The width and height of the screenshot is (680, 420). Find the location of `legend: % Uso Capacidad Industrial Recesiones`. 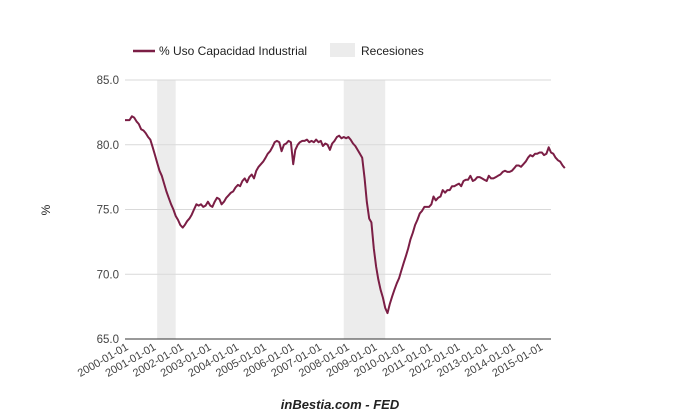

legend: % Uso Capacidad Industrial Recesiones is located at coordinates (278, 50).